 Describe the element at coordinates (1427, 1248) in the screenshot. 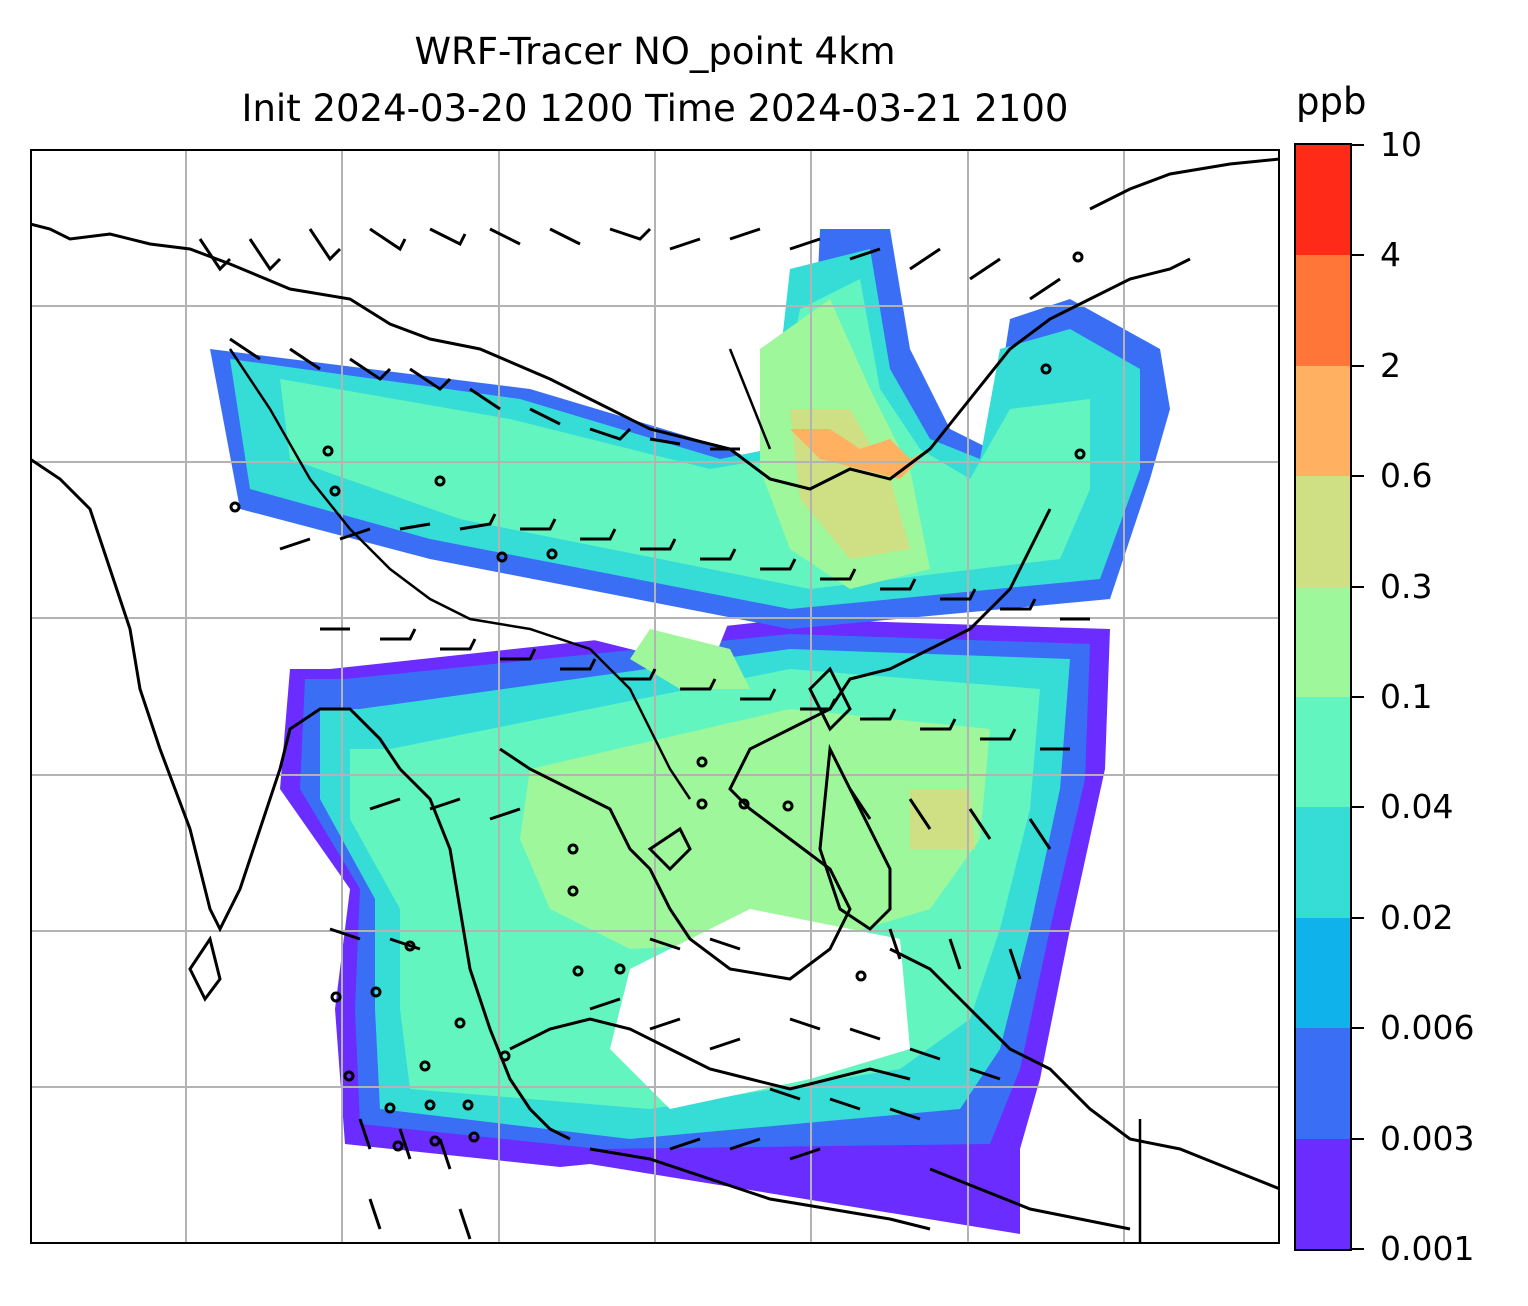

I see `colorbar-tick-label: 0.001` at that location.